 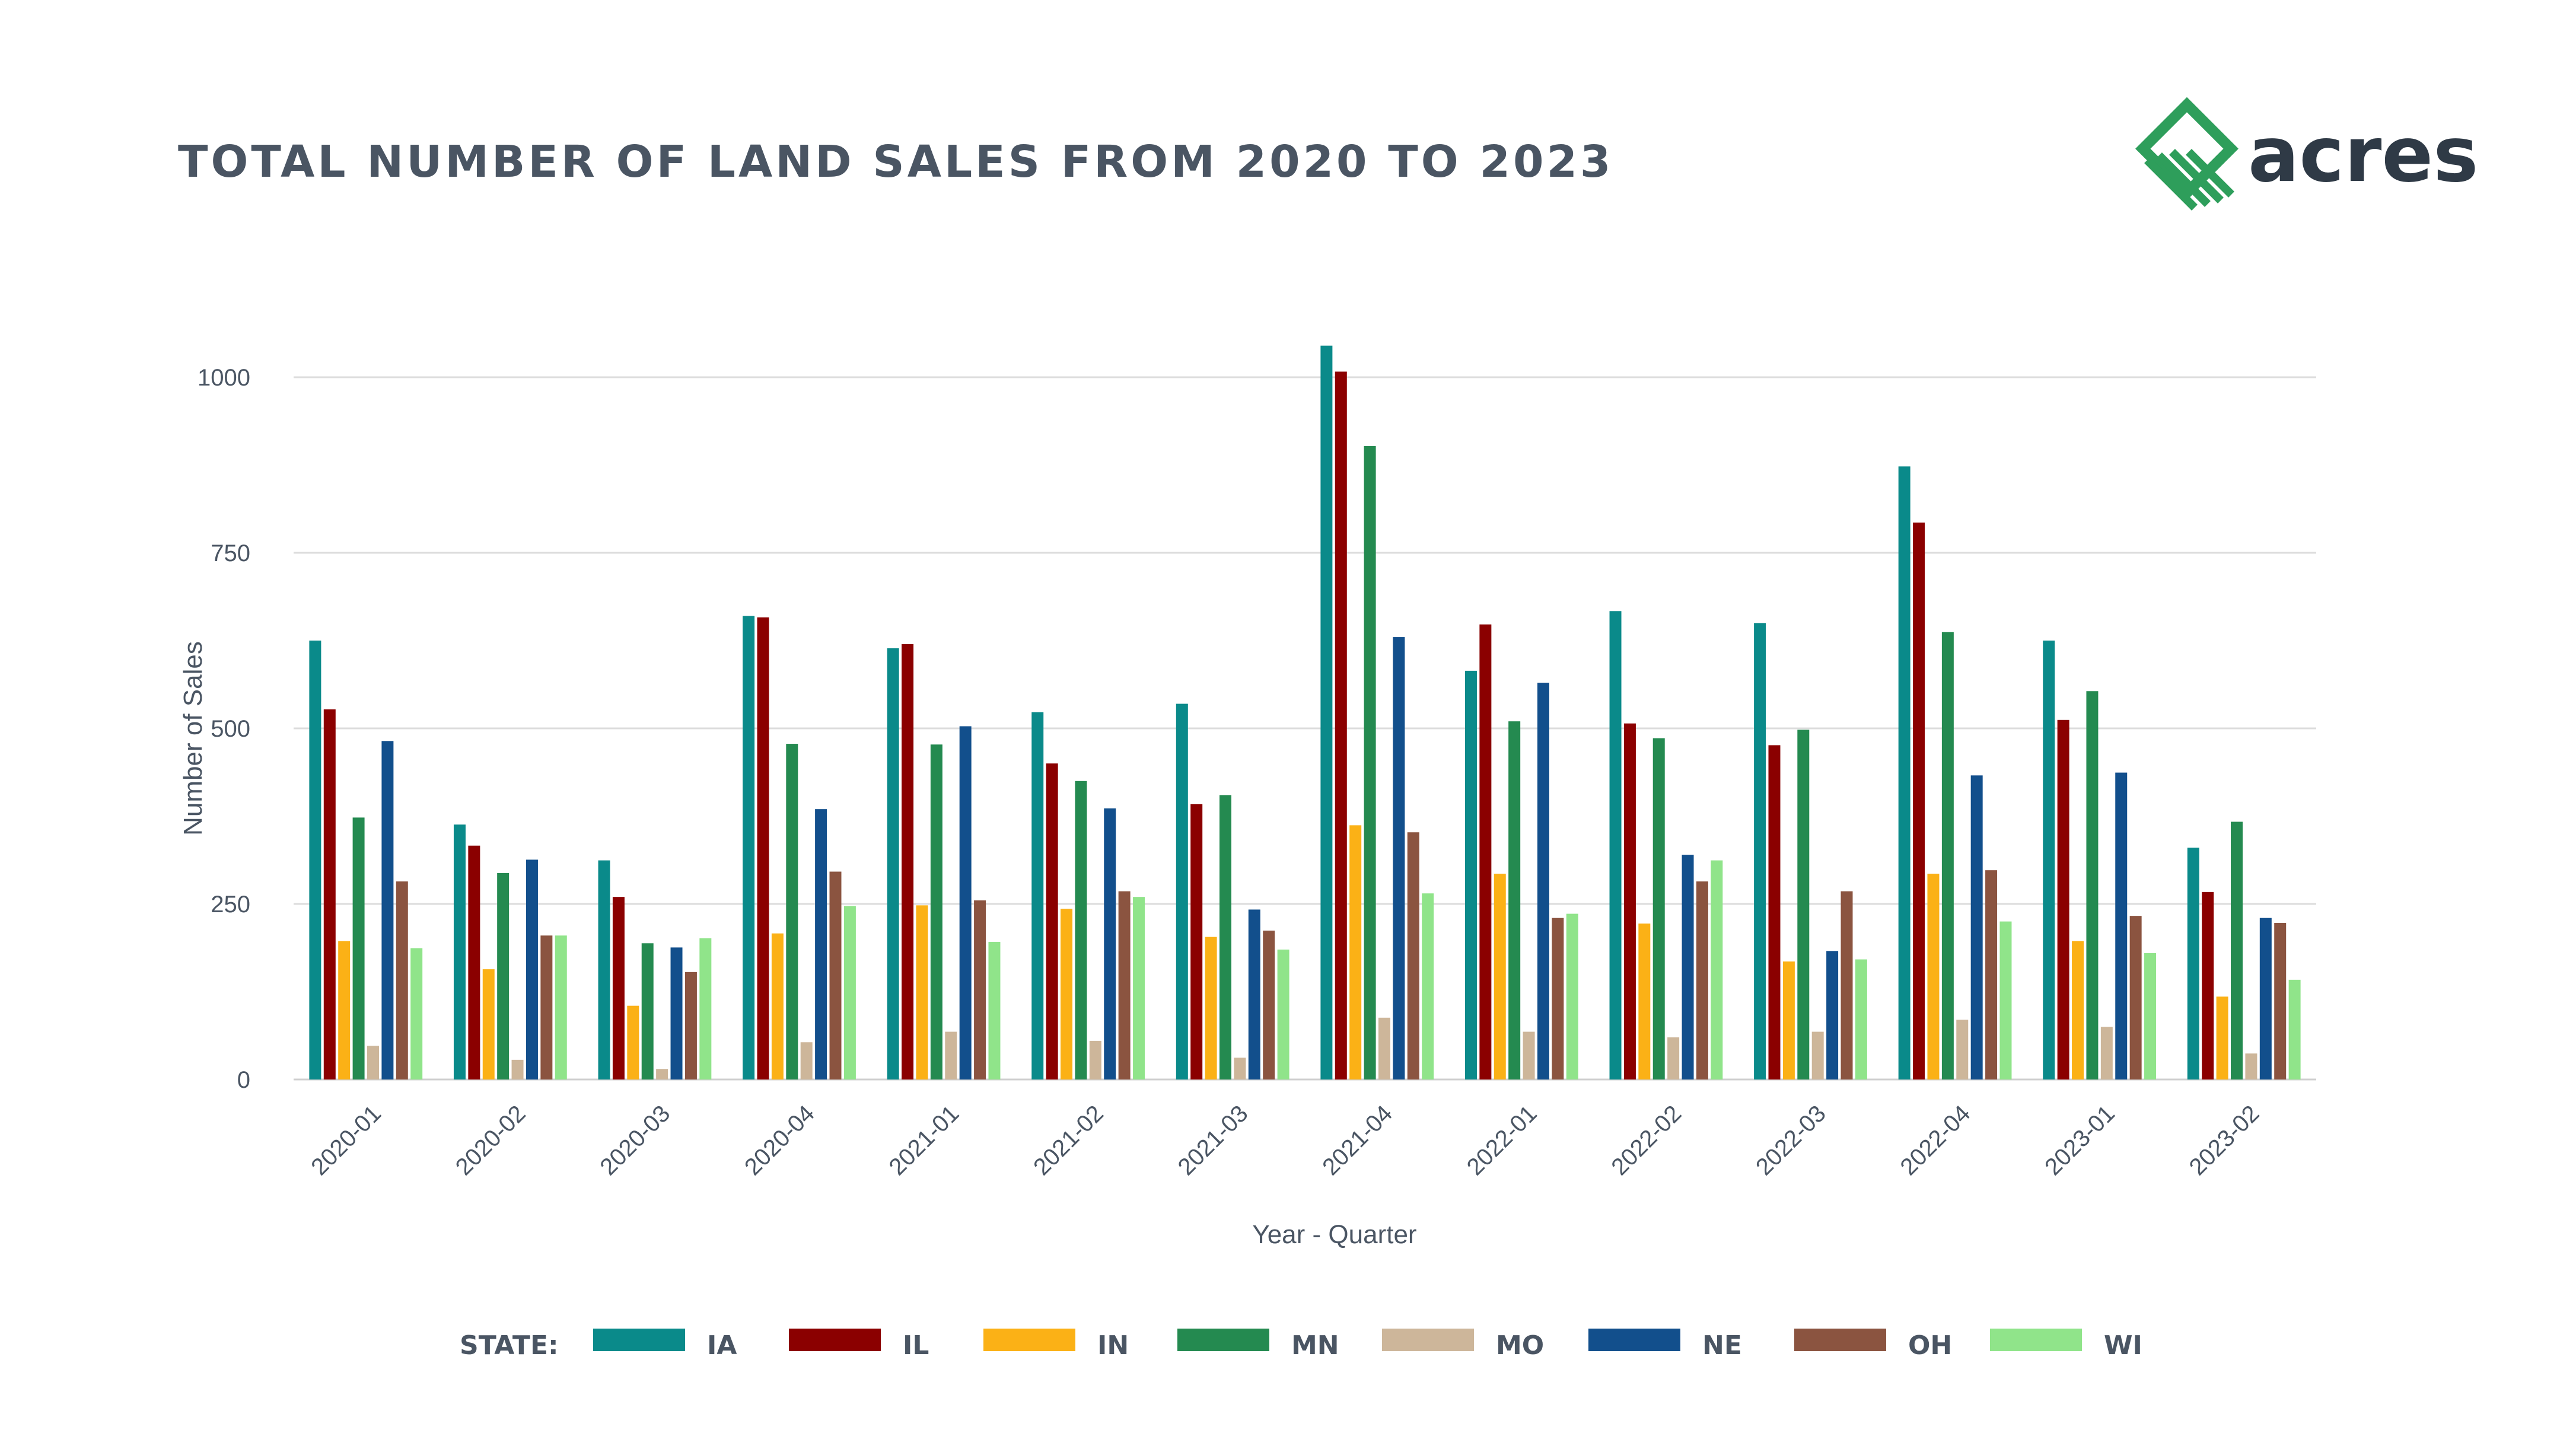 I want to click on y-tick-label: 500, so click(x=230, y=729).